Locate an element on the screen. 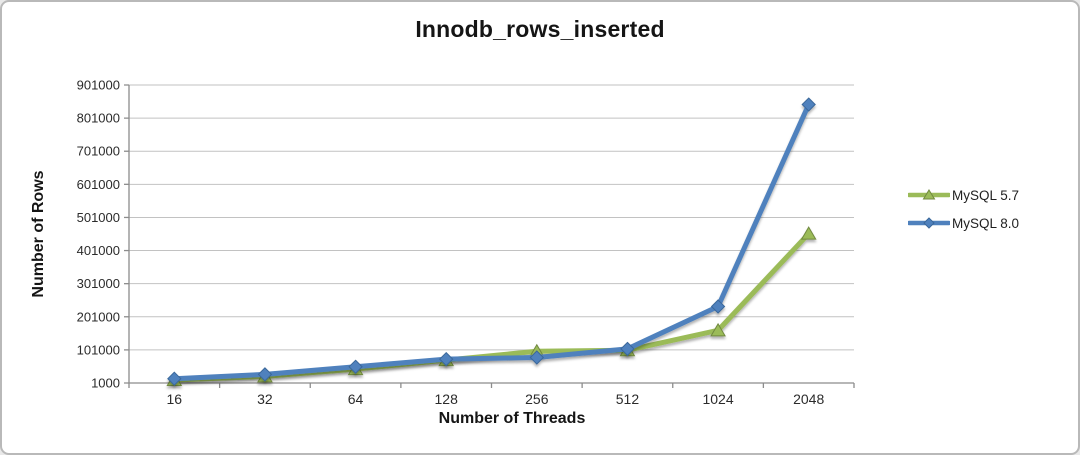 The height and width of the screenshot is (455, 1080). x-axis-label: Number of Threads is located at coordinates (512, 418).